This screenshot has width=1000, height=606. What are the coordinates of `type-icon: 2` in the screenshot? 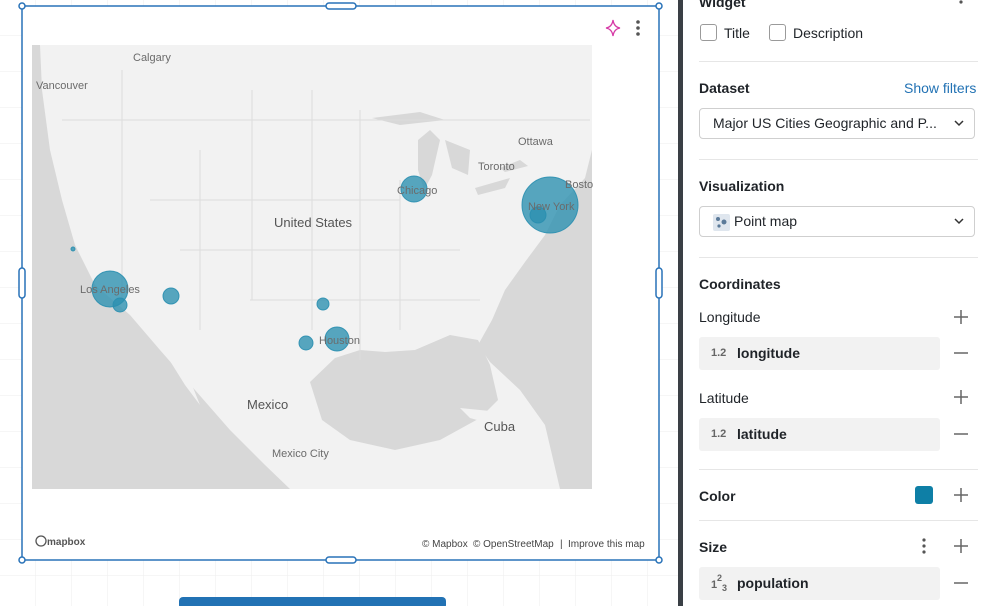 It's located at (720, 578).